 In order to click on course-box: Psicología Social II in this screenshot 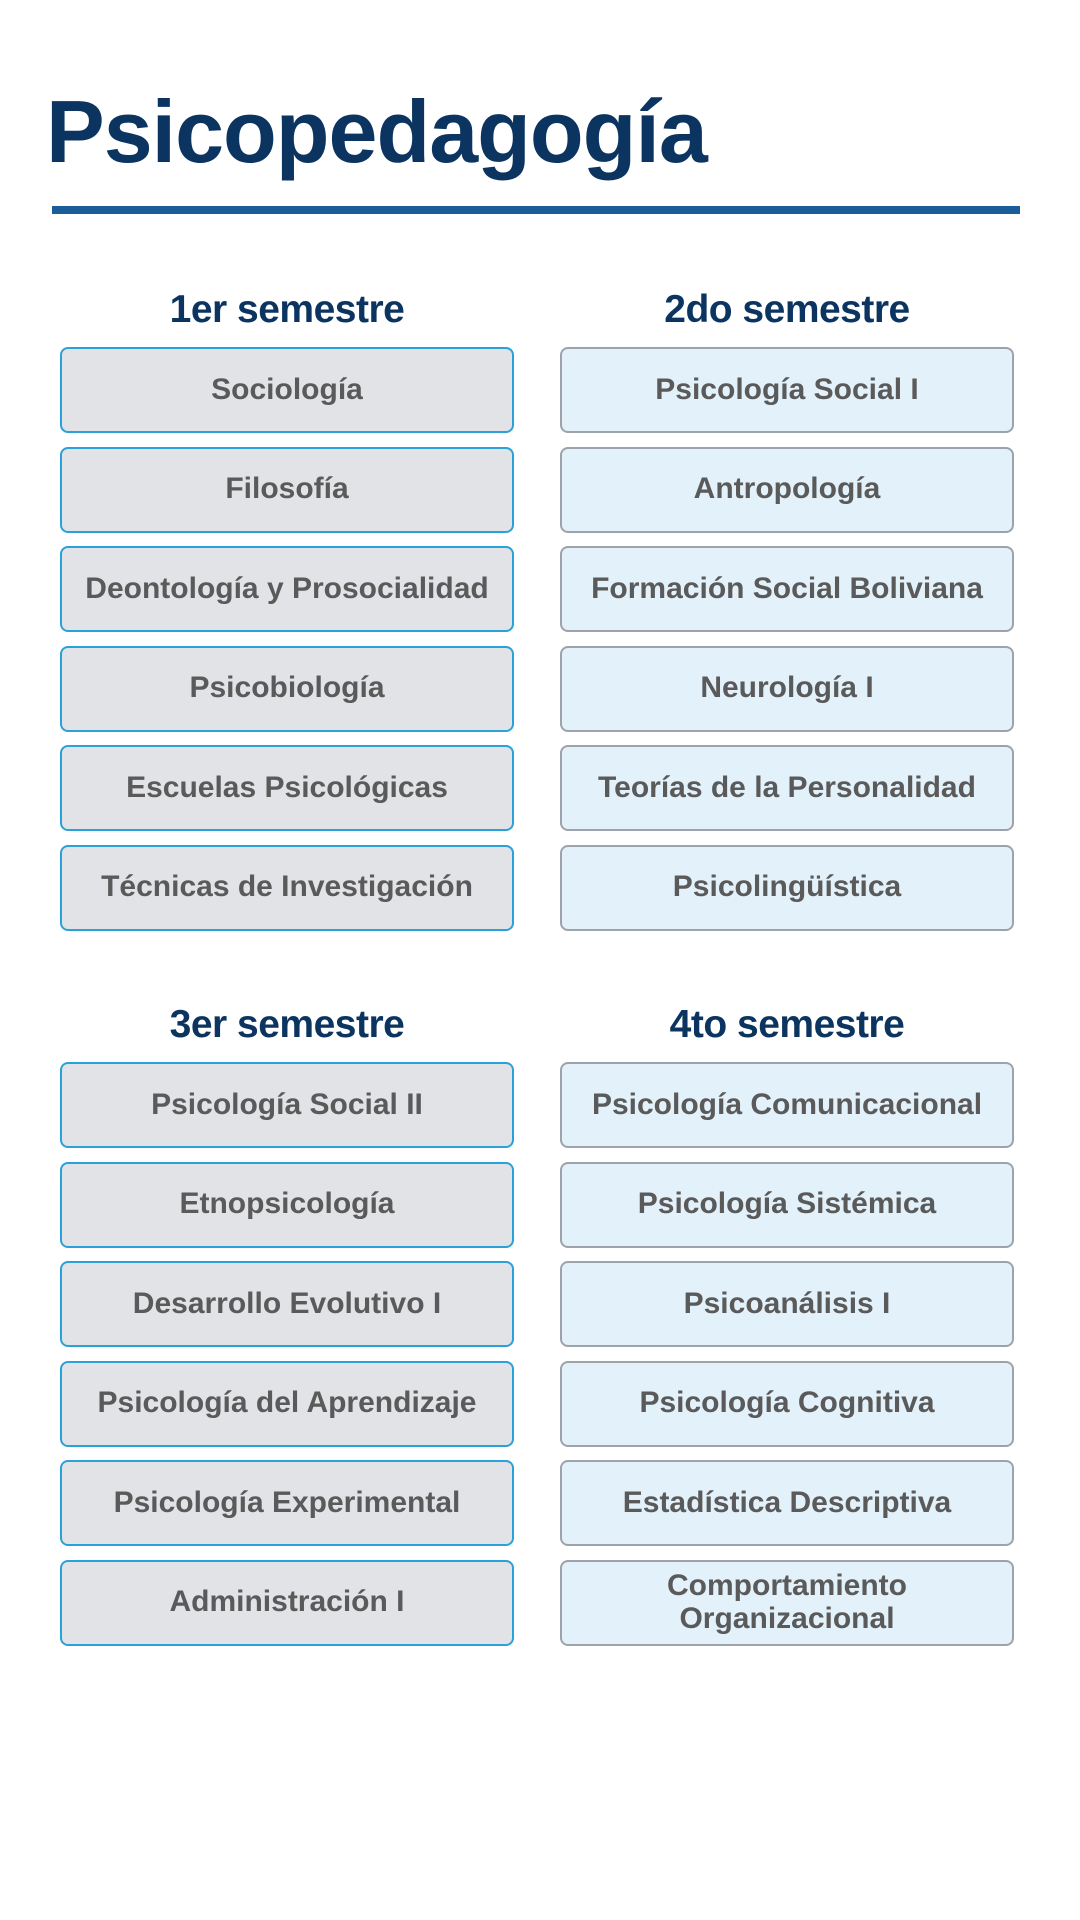, I will do `click(287, 1105)`.